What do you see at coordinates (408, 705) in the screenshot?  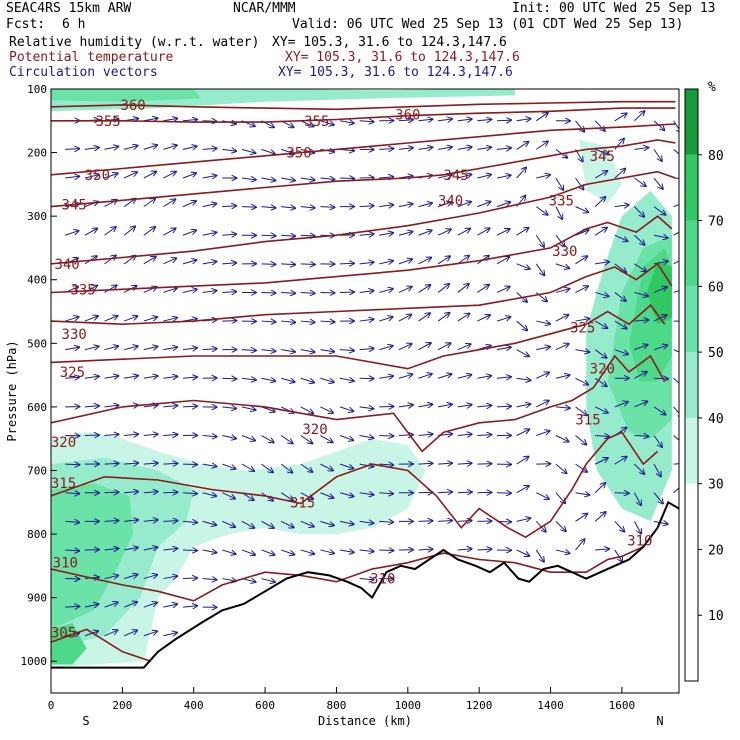 I see `x-tick-label: 1000` at bounding box center [408, 705].